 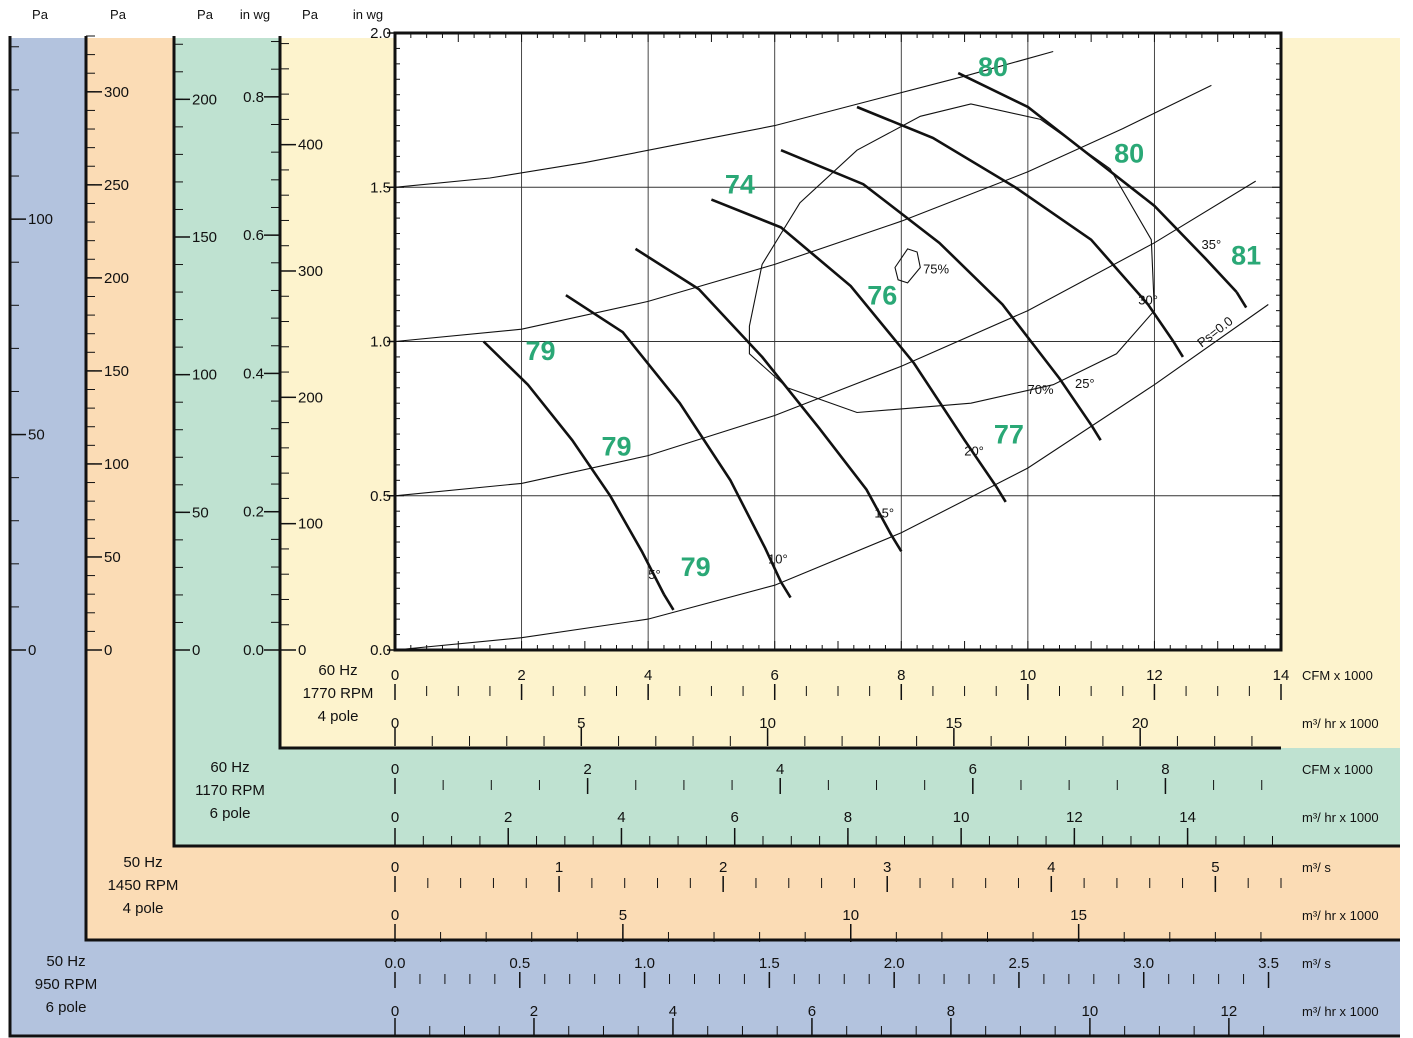 What do you see at coordinates (380, 187) in the screenshot?
I see `y-tick-label: 1.5` at bounding box center [380, 187].